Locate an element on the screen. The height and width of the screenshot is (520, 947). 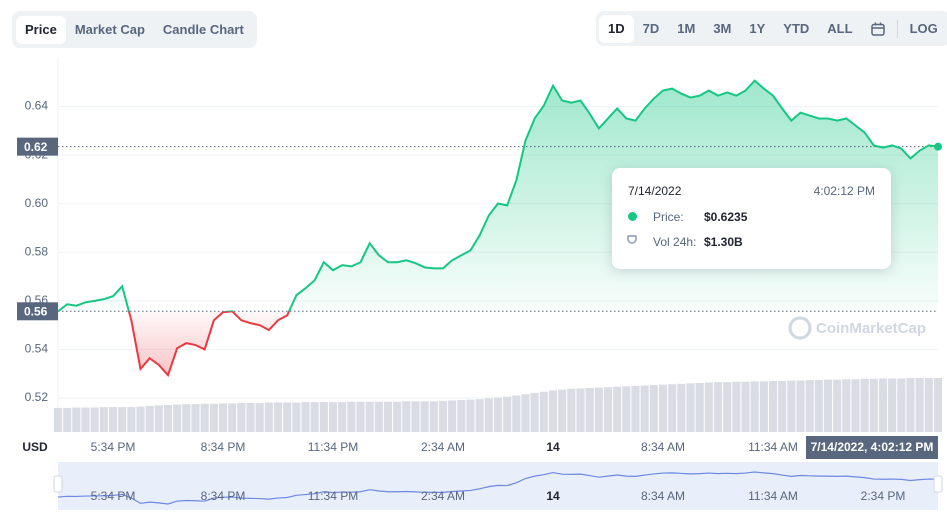
range-button: YTD is located at coordinates (796, 28).